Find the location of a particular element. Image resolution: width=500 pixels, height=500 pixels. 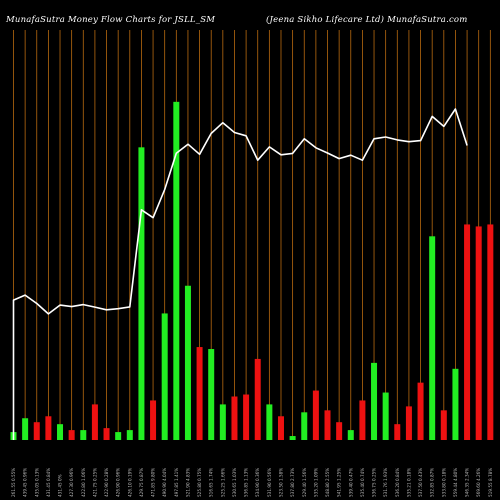

x-tick-label: 431.45 0.84% is located at coordinates (48, 482).